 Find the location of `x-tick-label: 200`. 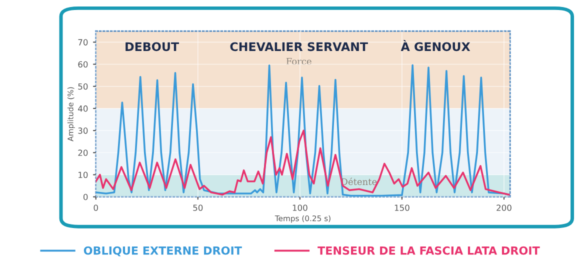

x-tick-label: 200 is located at coordinates (504, 207).